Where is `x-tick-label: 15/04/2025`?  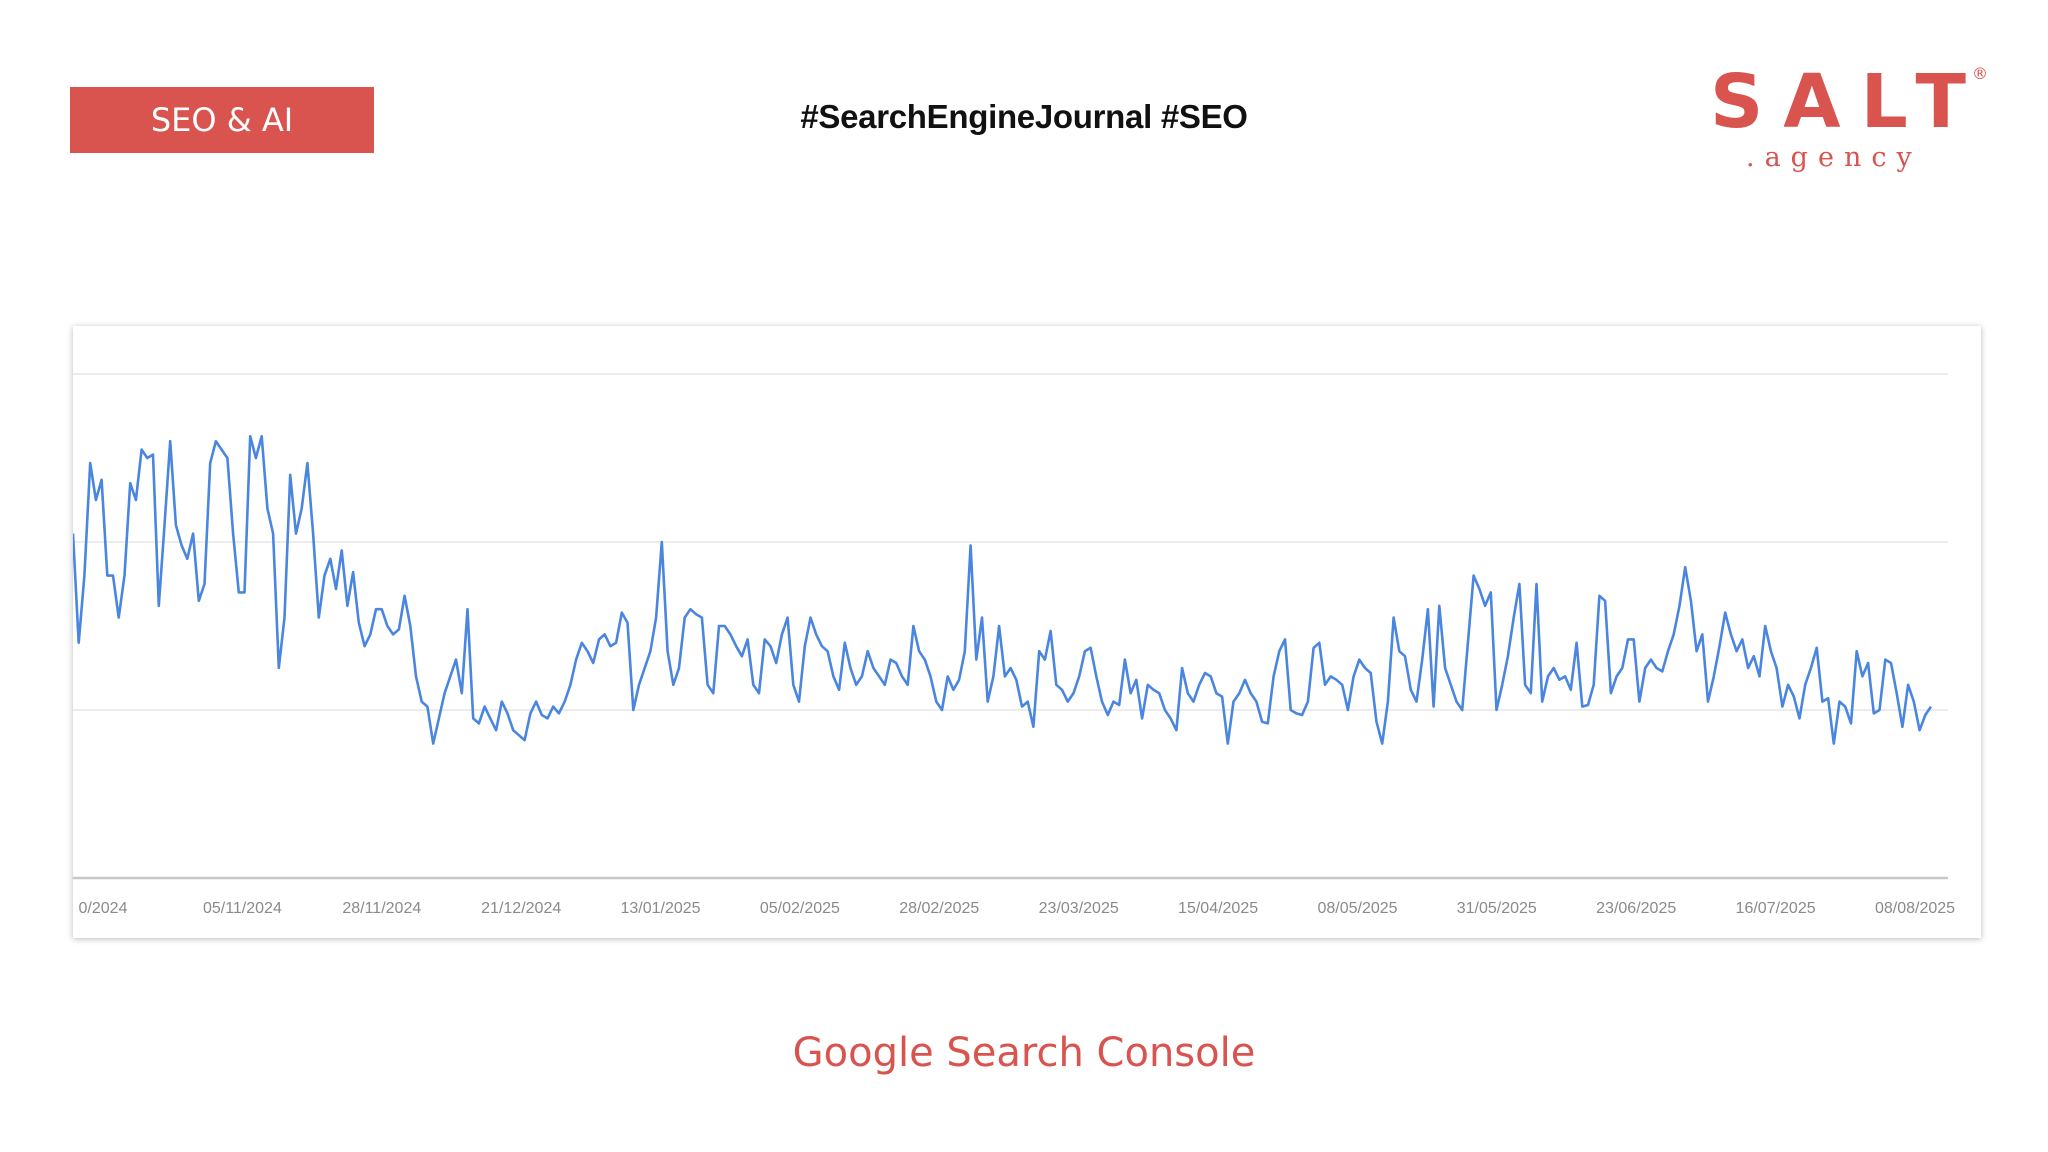
x-tick-label: 15/04/2025 is located at coordinates (1218, 908).